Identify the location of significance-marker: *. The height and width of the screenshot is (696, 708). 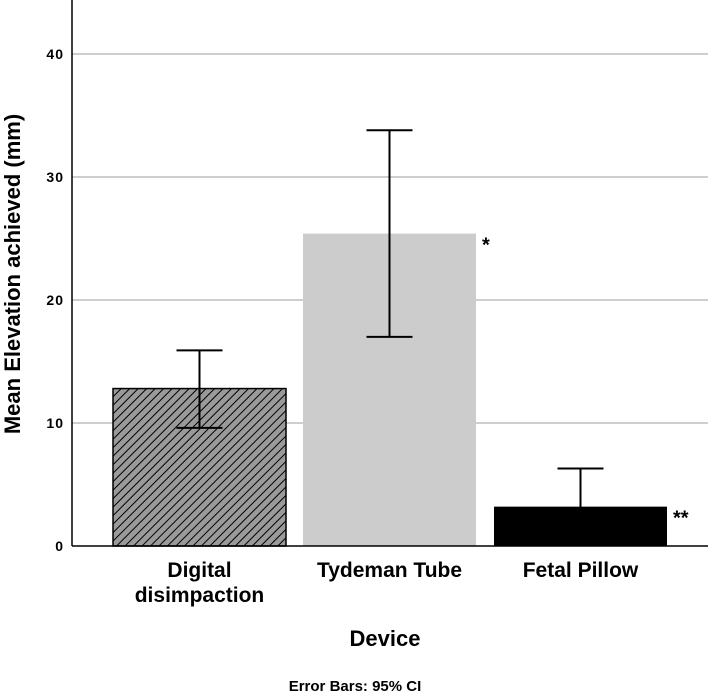
(486, 246).